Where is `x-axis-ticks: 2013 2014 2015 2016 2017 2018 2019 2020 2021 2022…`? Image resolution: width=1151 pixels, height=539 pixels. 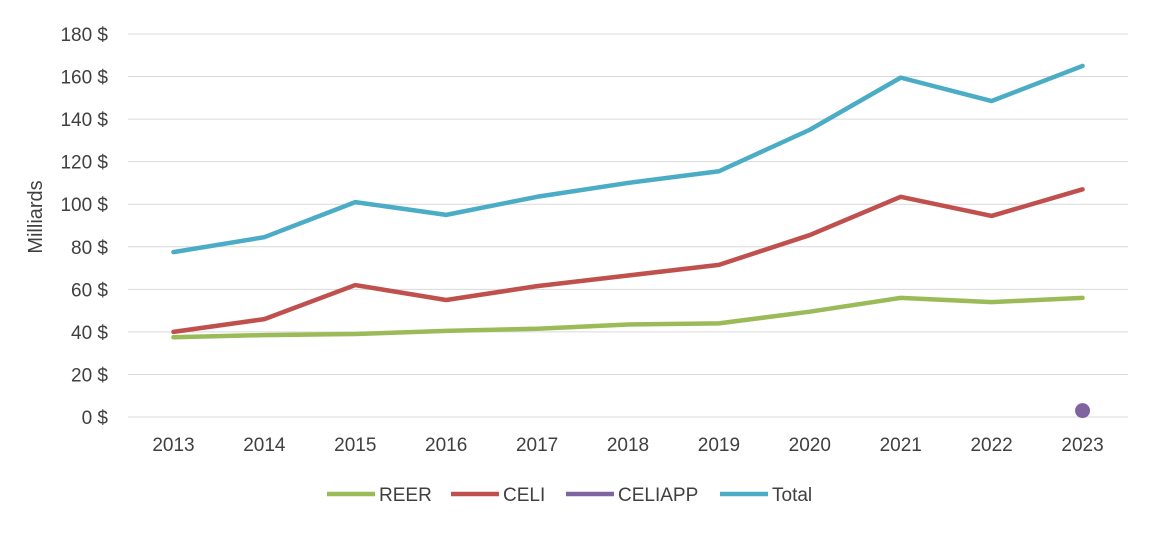 x-axis-ticks: 2013 2014 2015 2016 2017 2018 2019 2020 2021 2022… is located at coordinates (627, 445).